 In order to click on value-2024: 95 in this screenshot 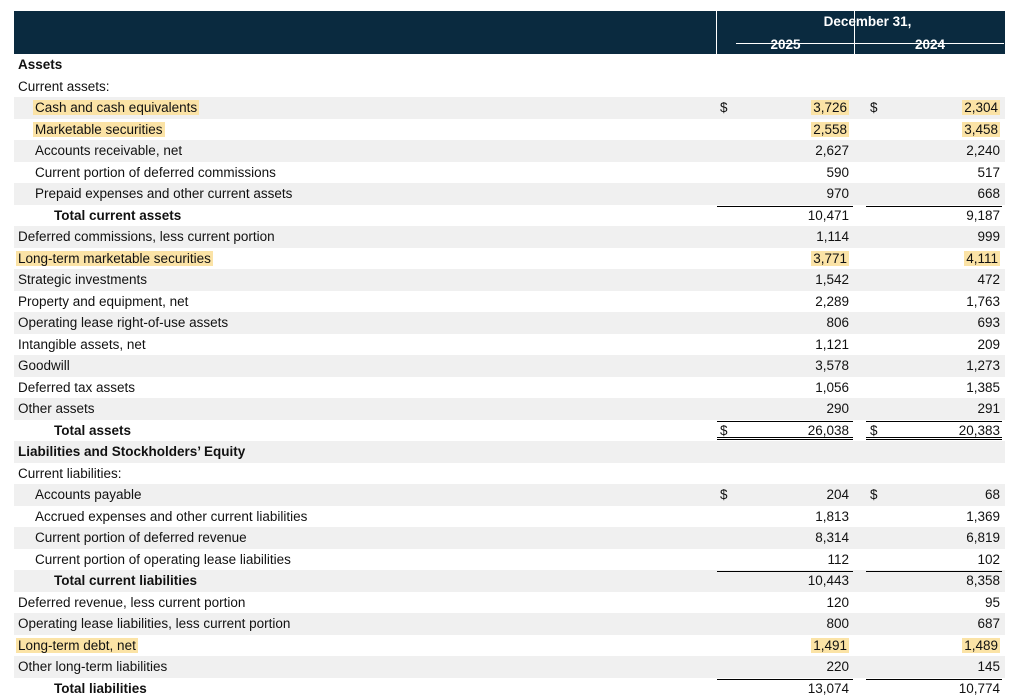, I will do `click(962, 603)`.